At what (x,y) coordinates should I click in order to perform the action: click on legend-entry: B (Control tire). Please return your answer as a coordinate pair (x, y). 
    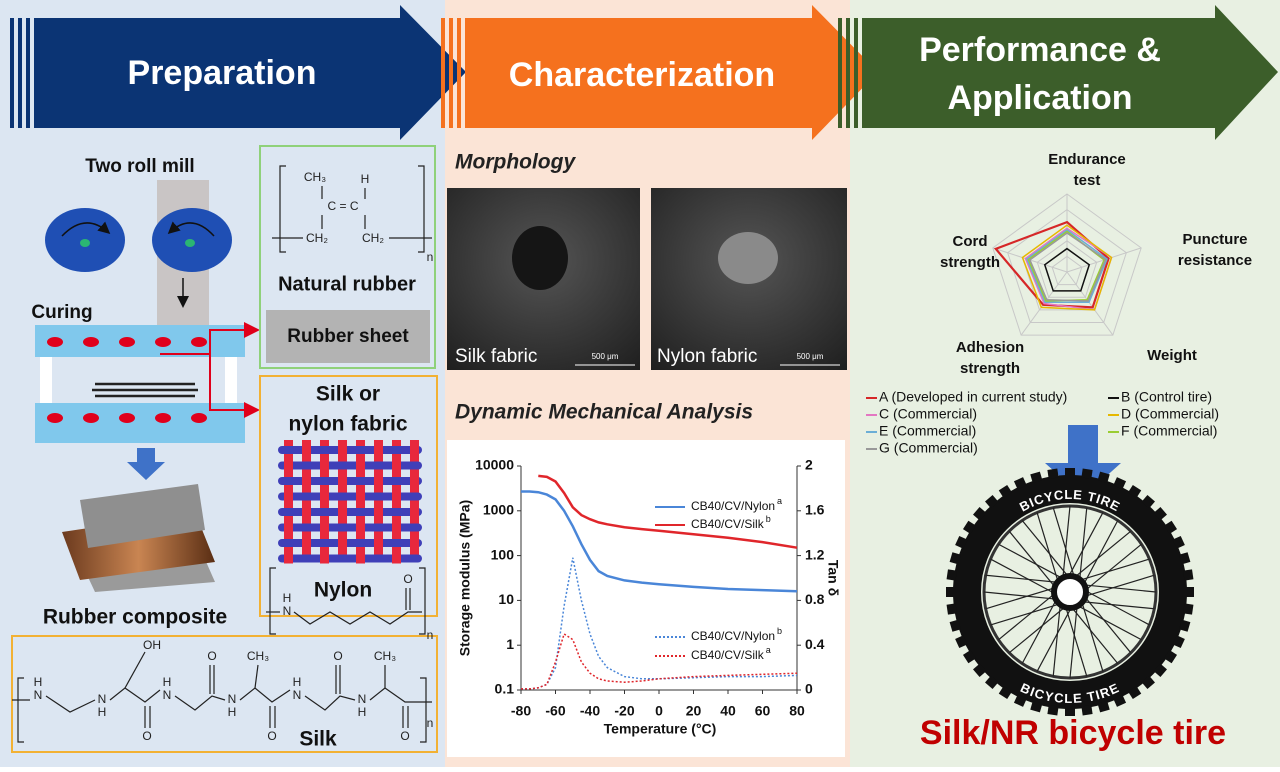
    Looking at the image, I should click on (1166, 397).